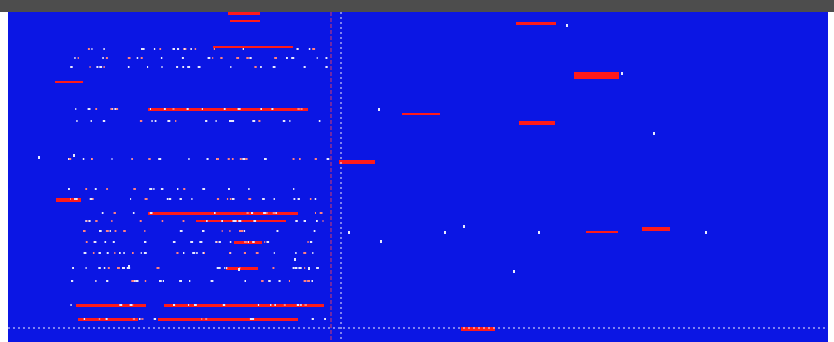 Image resolution: width=834 pixels, height=342 pixels. Describe the element at coordinates (417, 6) in the screenshot. I see `window-bar` at that location.